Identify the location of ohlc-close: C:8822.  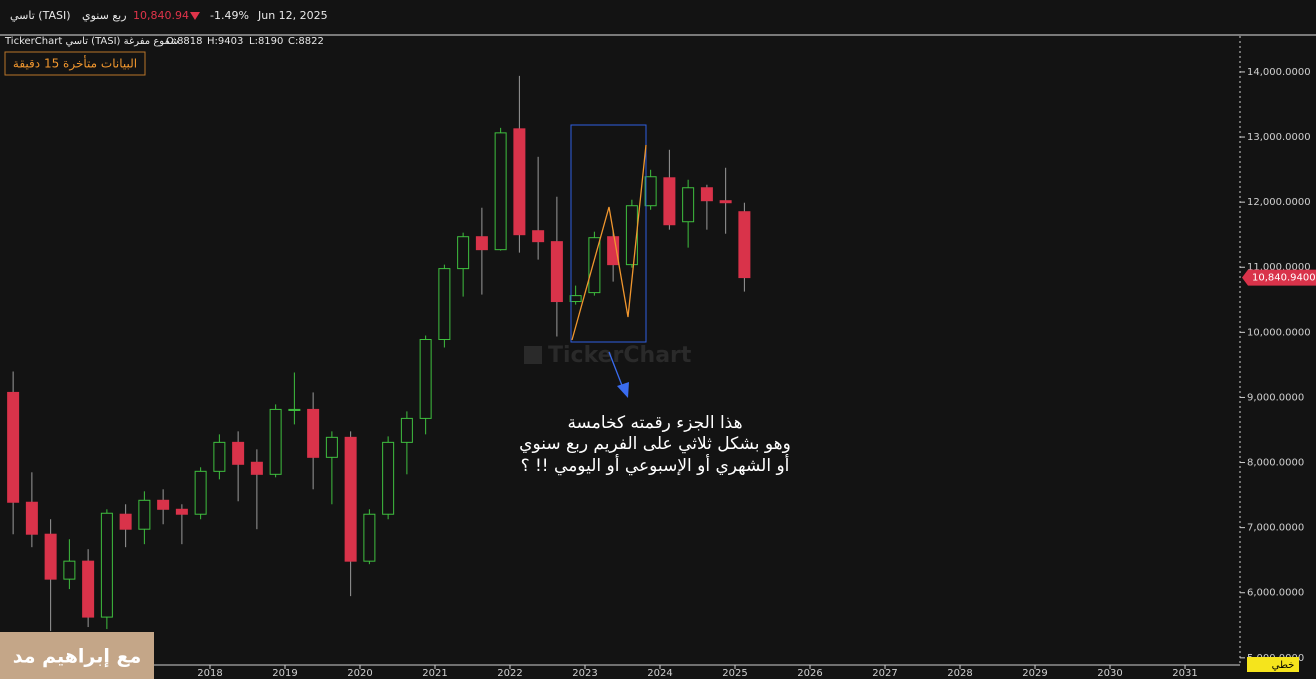
(306, 41).